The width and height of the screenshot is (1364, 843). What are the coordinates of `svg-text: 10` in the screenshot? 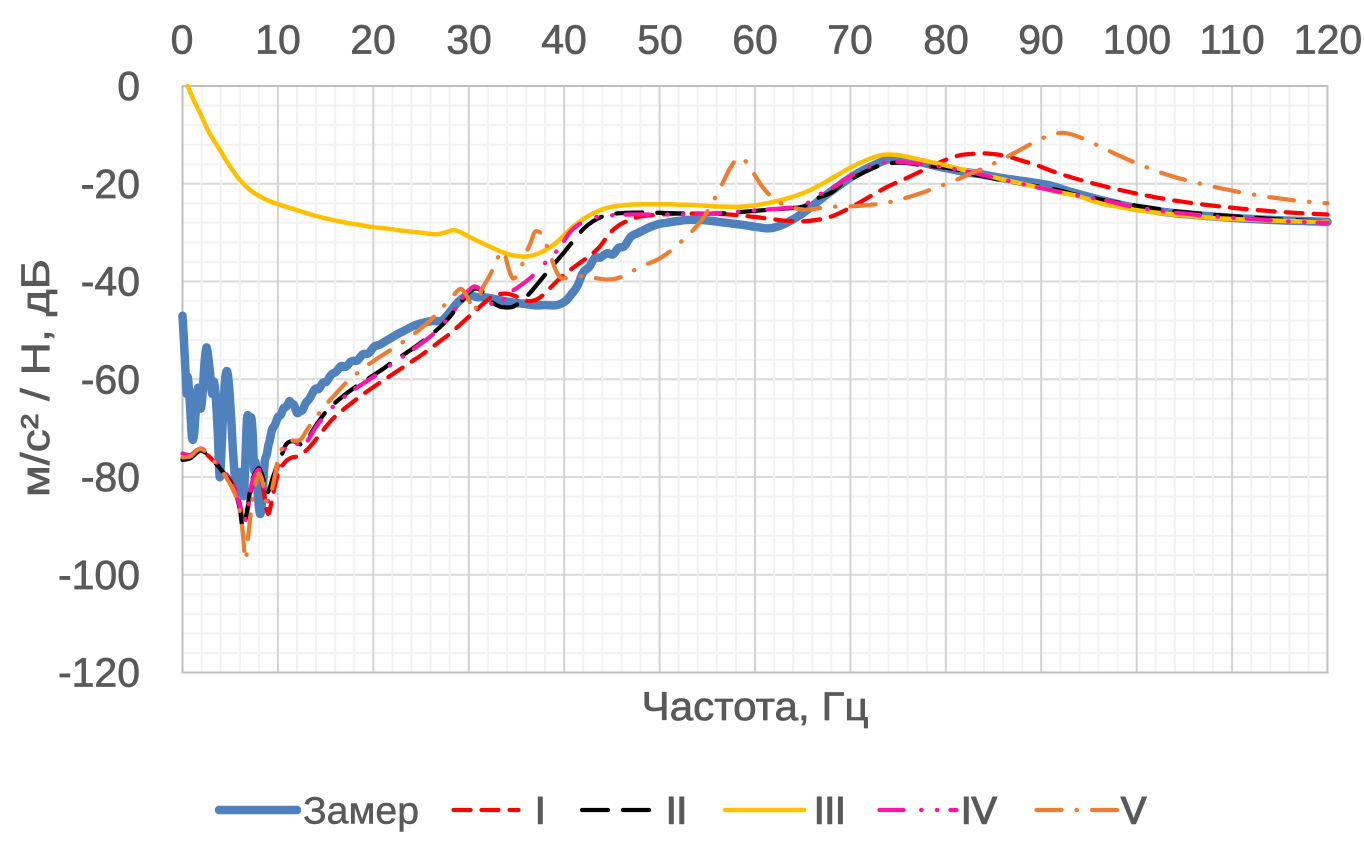 It's located at (278, 40).